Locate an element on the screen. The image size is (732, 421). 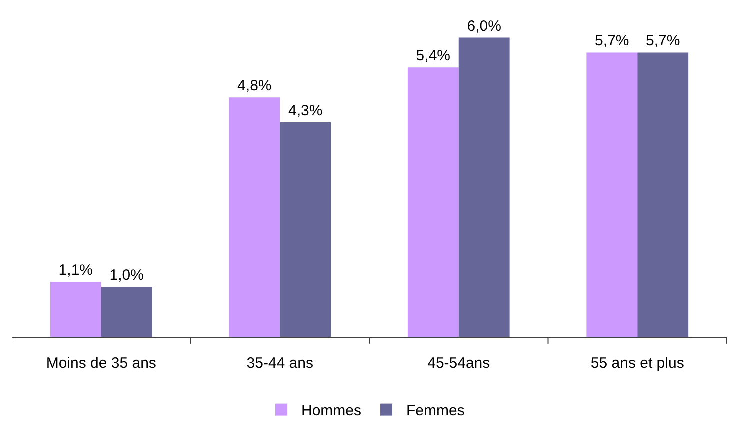
x-tick-label: Moins de 35 ans is located at coordinates (101, 363).